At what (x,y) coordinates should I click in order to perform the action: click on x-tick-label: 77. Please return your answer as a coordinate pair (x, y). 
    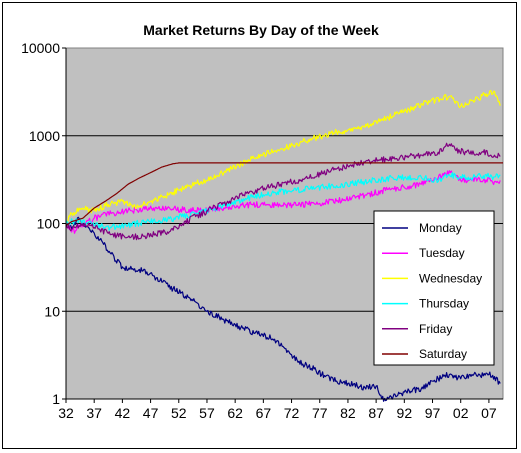
    Looking at the image, I should click on (320, 413).